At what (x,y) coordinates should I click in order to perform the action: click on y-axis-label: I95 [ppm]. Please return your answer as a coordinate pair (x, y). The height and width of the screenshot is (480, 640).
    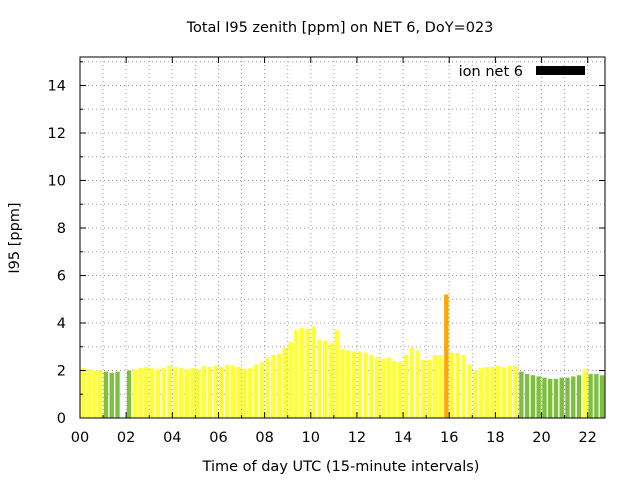
    Looking at the image, I should click on (15, 237).